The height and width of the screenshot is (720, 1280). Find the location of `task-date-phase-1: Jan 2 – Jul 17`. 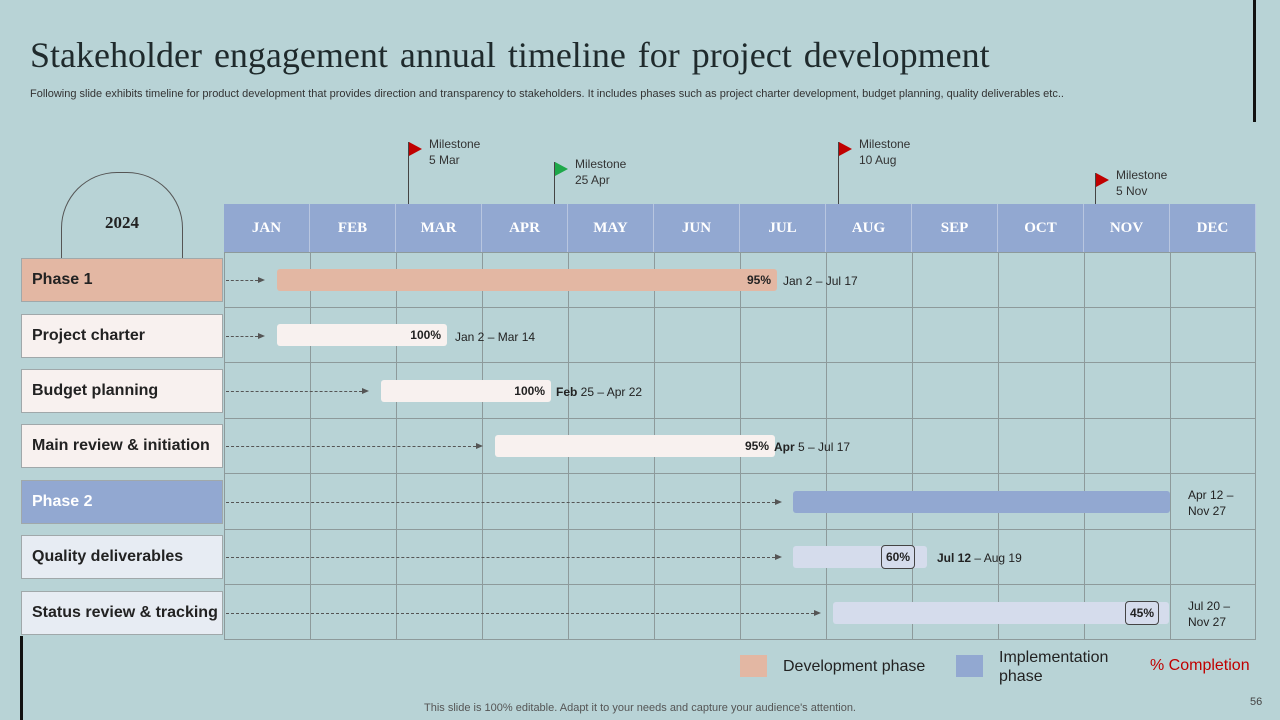

task-date-phase-1: Jan 2 – Jul 17 is located at coordinates (820, 281).